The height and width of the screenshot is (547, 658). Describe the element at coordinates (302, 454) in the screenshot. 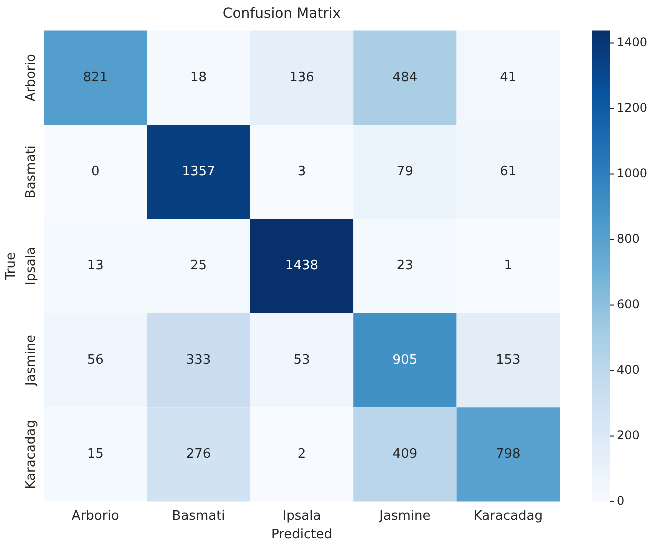

I see `data-label: 2` at that location.